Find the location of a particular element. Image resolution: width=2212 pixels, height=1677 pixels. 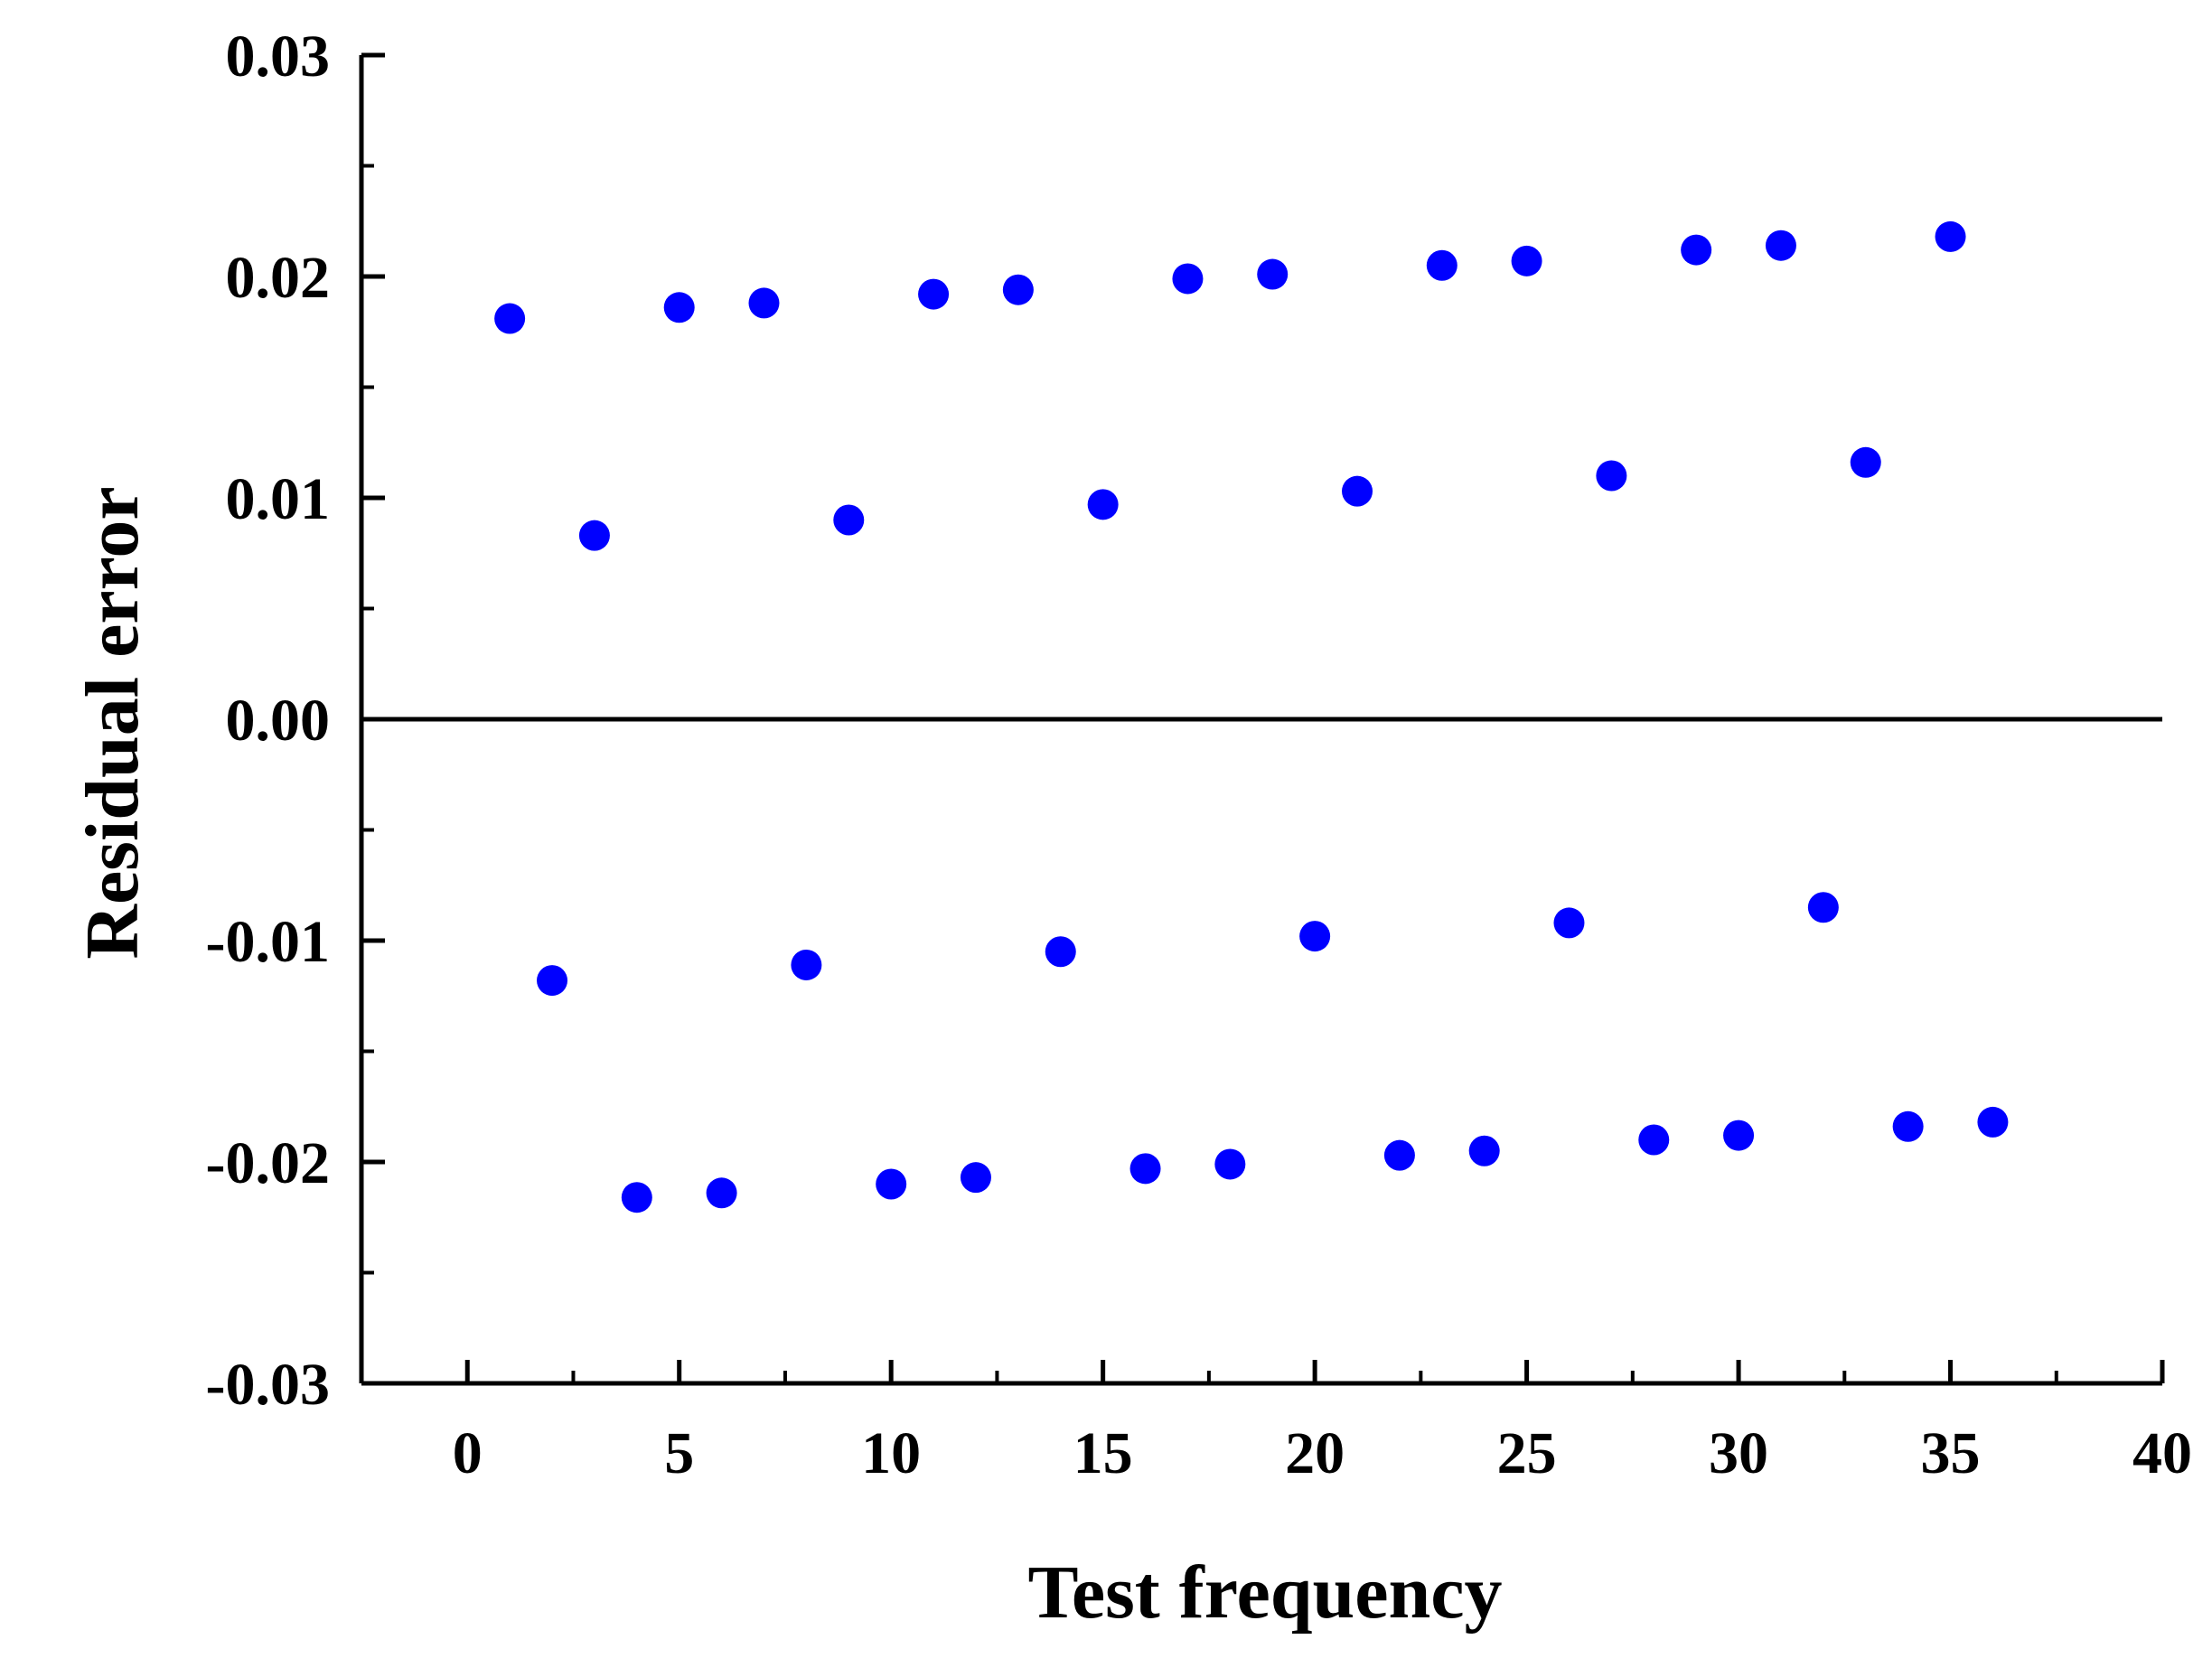

y-tick-label: 0.01 is located at coordinates (278, 499).